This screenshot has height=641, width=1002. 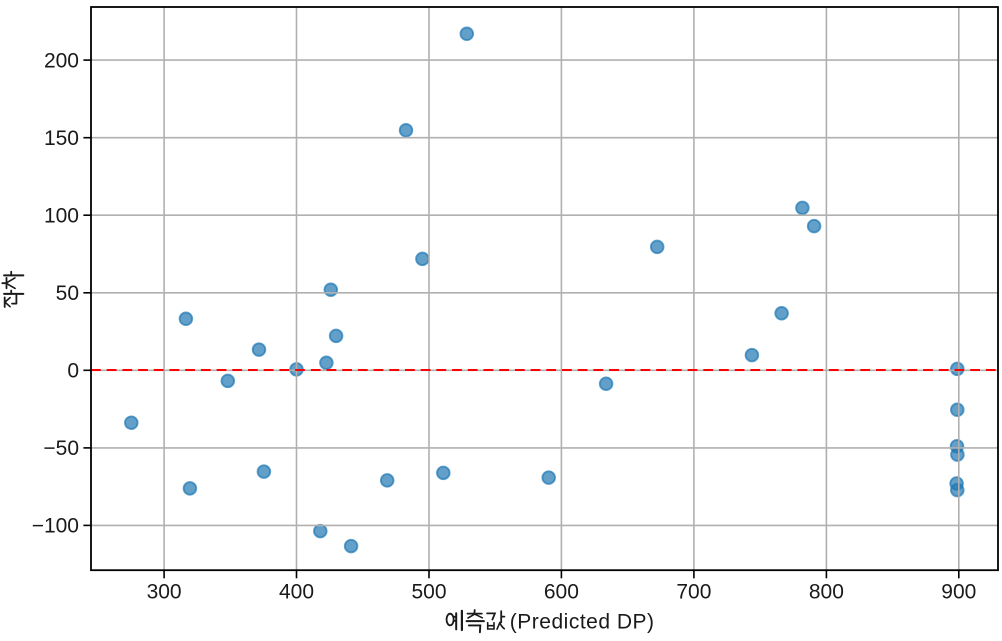 I want to click on svg-text: 0, so click(x=73, y=371).